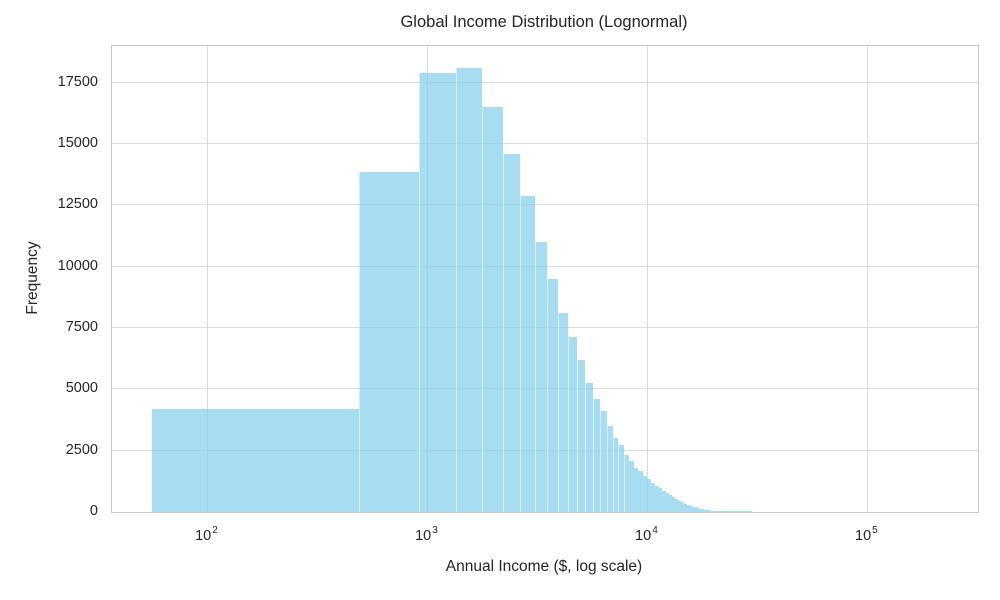  Describe the element at coordinates (93, 511) in the screenshot. I see `y-tick-label: 0` at that location.